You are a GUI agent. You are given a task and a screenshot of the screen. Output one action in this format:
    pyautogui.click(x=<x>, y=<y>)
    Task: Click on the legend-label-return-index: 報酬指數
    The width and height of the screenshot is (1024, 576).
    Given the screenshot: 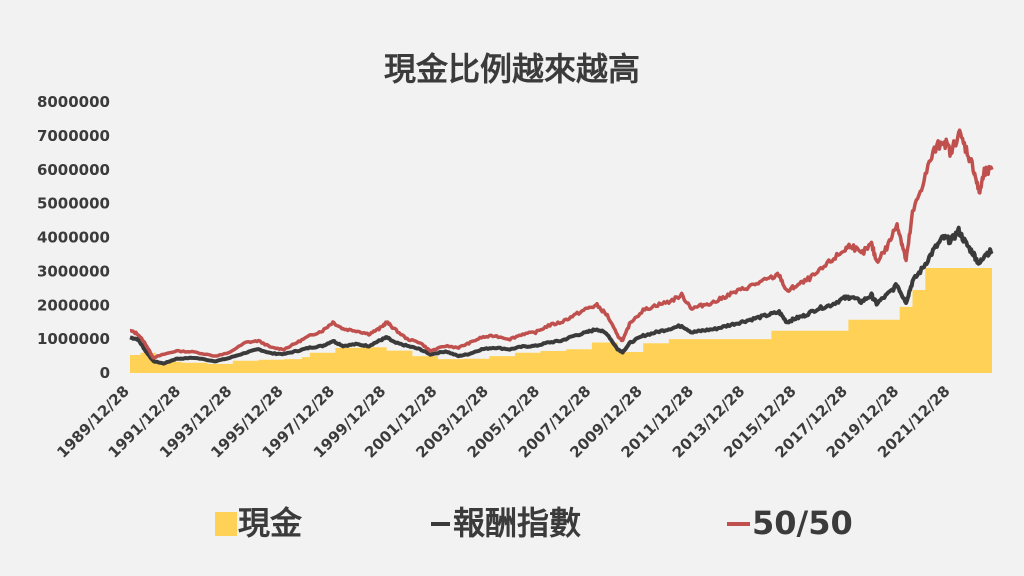 What is the action you would take?
    pyautogui.click(x=517, y=523)
    